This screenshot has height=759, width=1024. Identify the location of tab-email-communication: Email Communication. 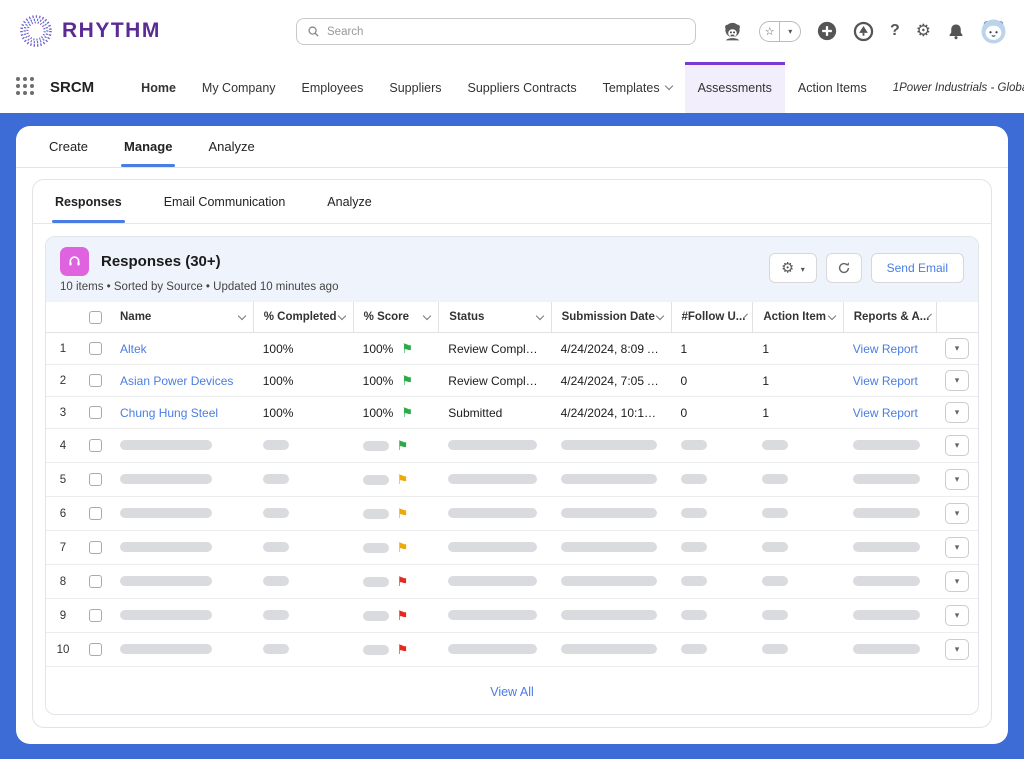
(224, 201).